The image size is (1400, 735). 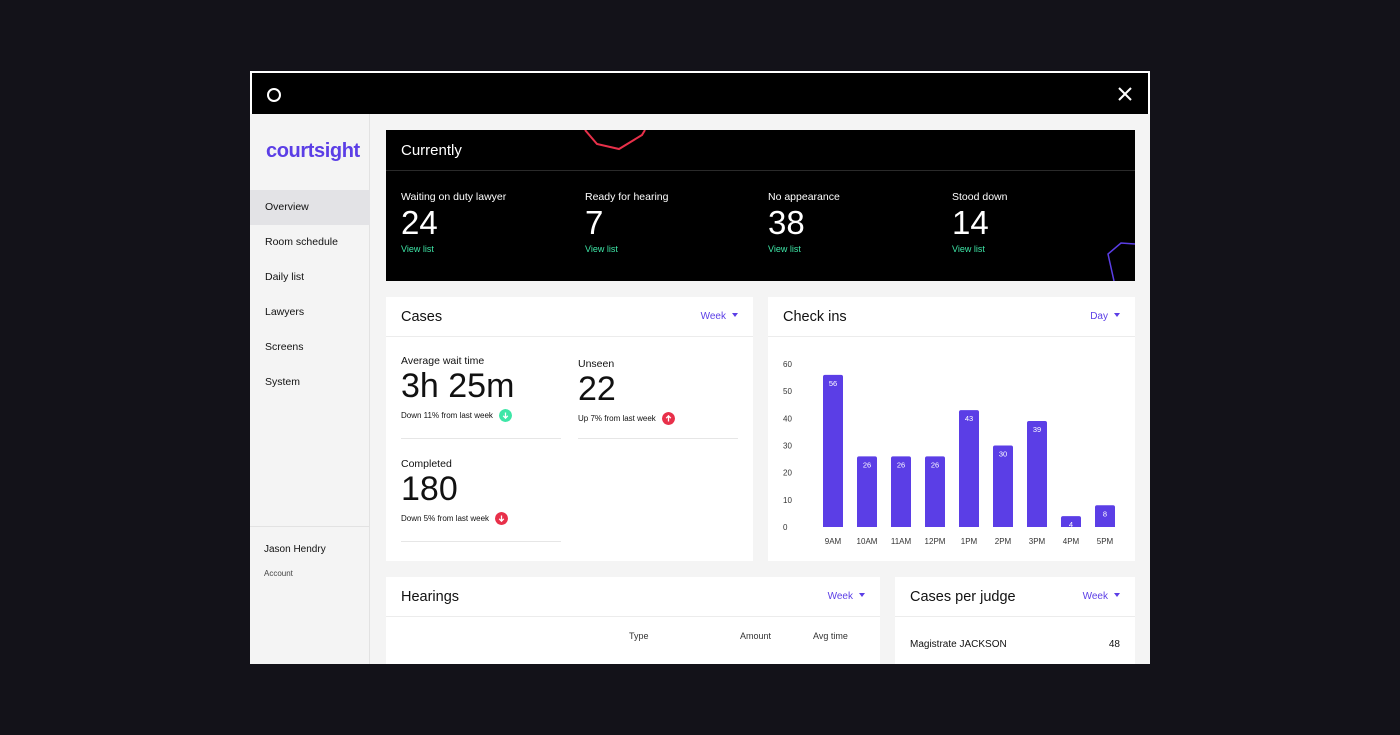 I want to click on card-header: Cases per judge Week, so click(x=1015, y=597).